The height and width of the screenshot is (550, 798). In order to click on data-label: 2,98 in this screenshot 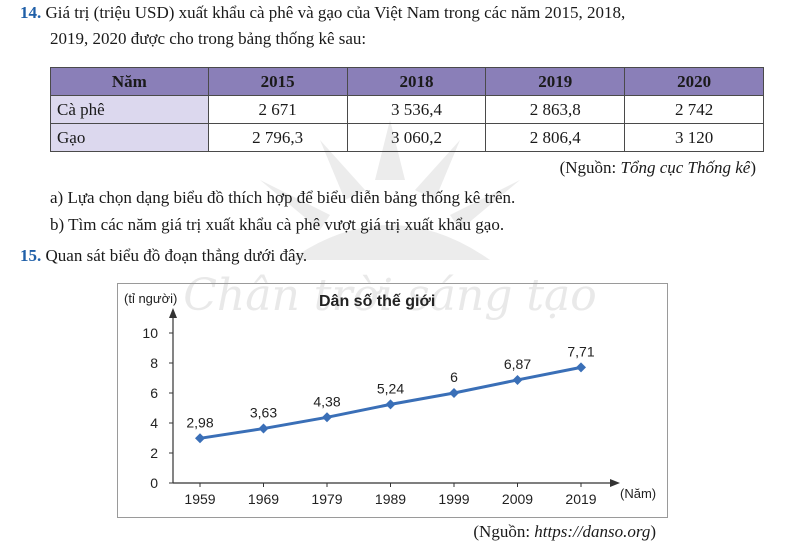, I will do `click(199, 422)`.